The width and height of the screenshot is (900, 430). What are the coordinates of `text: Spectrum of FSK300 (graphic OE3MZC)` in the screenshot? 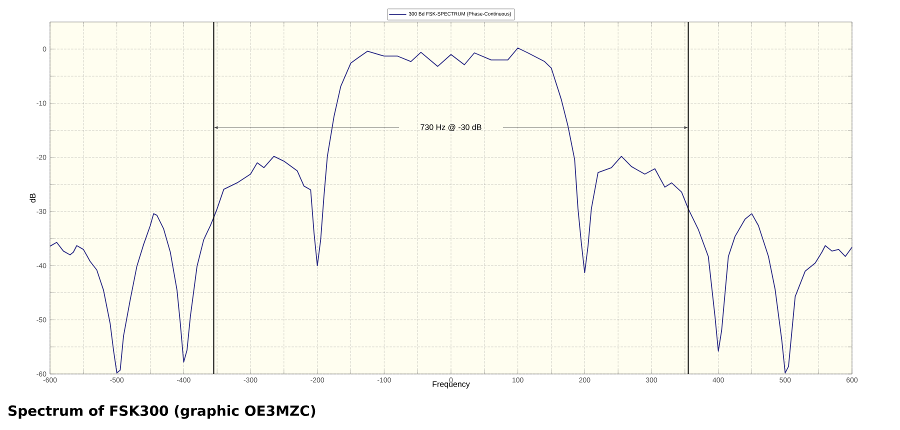 It's located at (162, 412).